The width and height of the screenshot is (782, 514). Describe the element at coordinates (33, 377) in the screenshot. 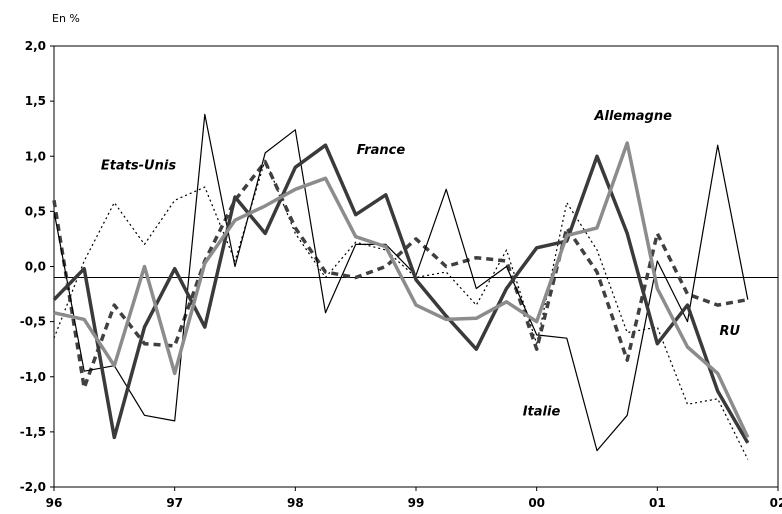

I see `y-tick-label: -1,0` at that location.